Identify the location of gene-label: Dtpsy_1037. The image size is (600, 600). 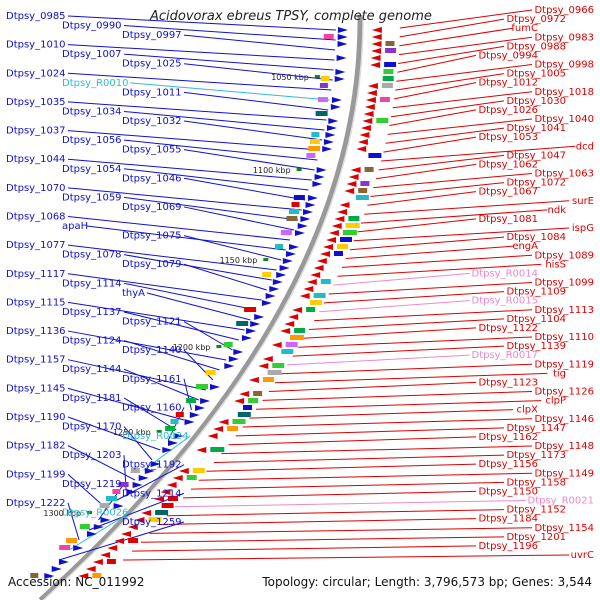
(36, 131).